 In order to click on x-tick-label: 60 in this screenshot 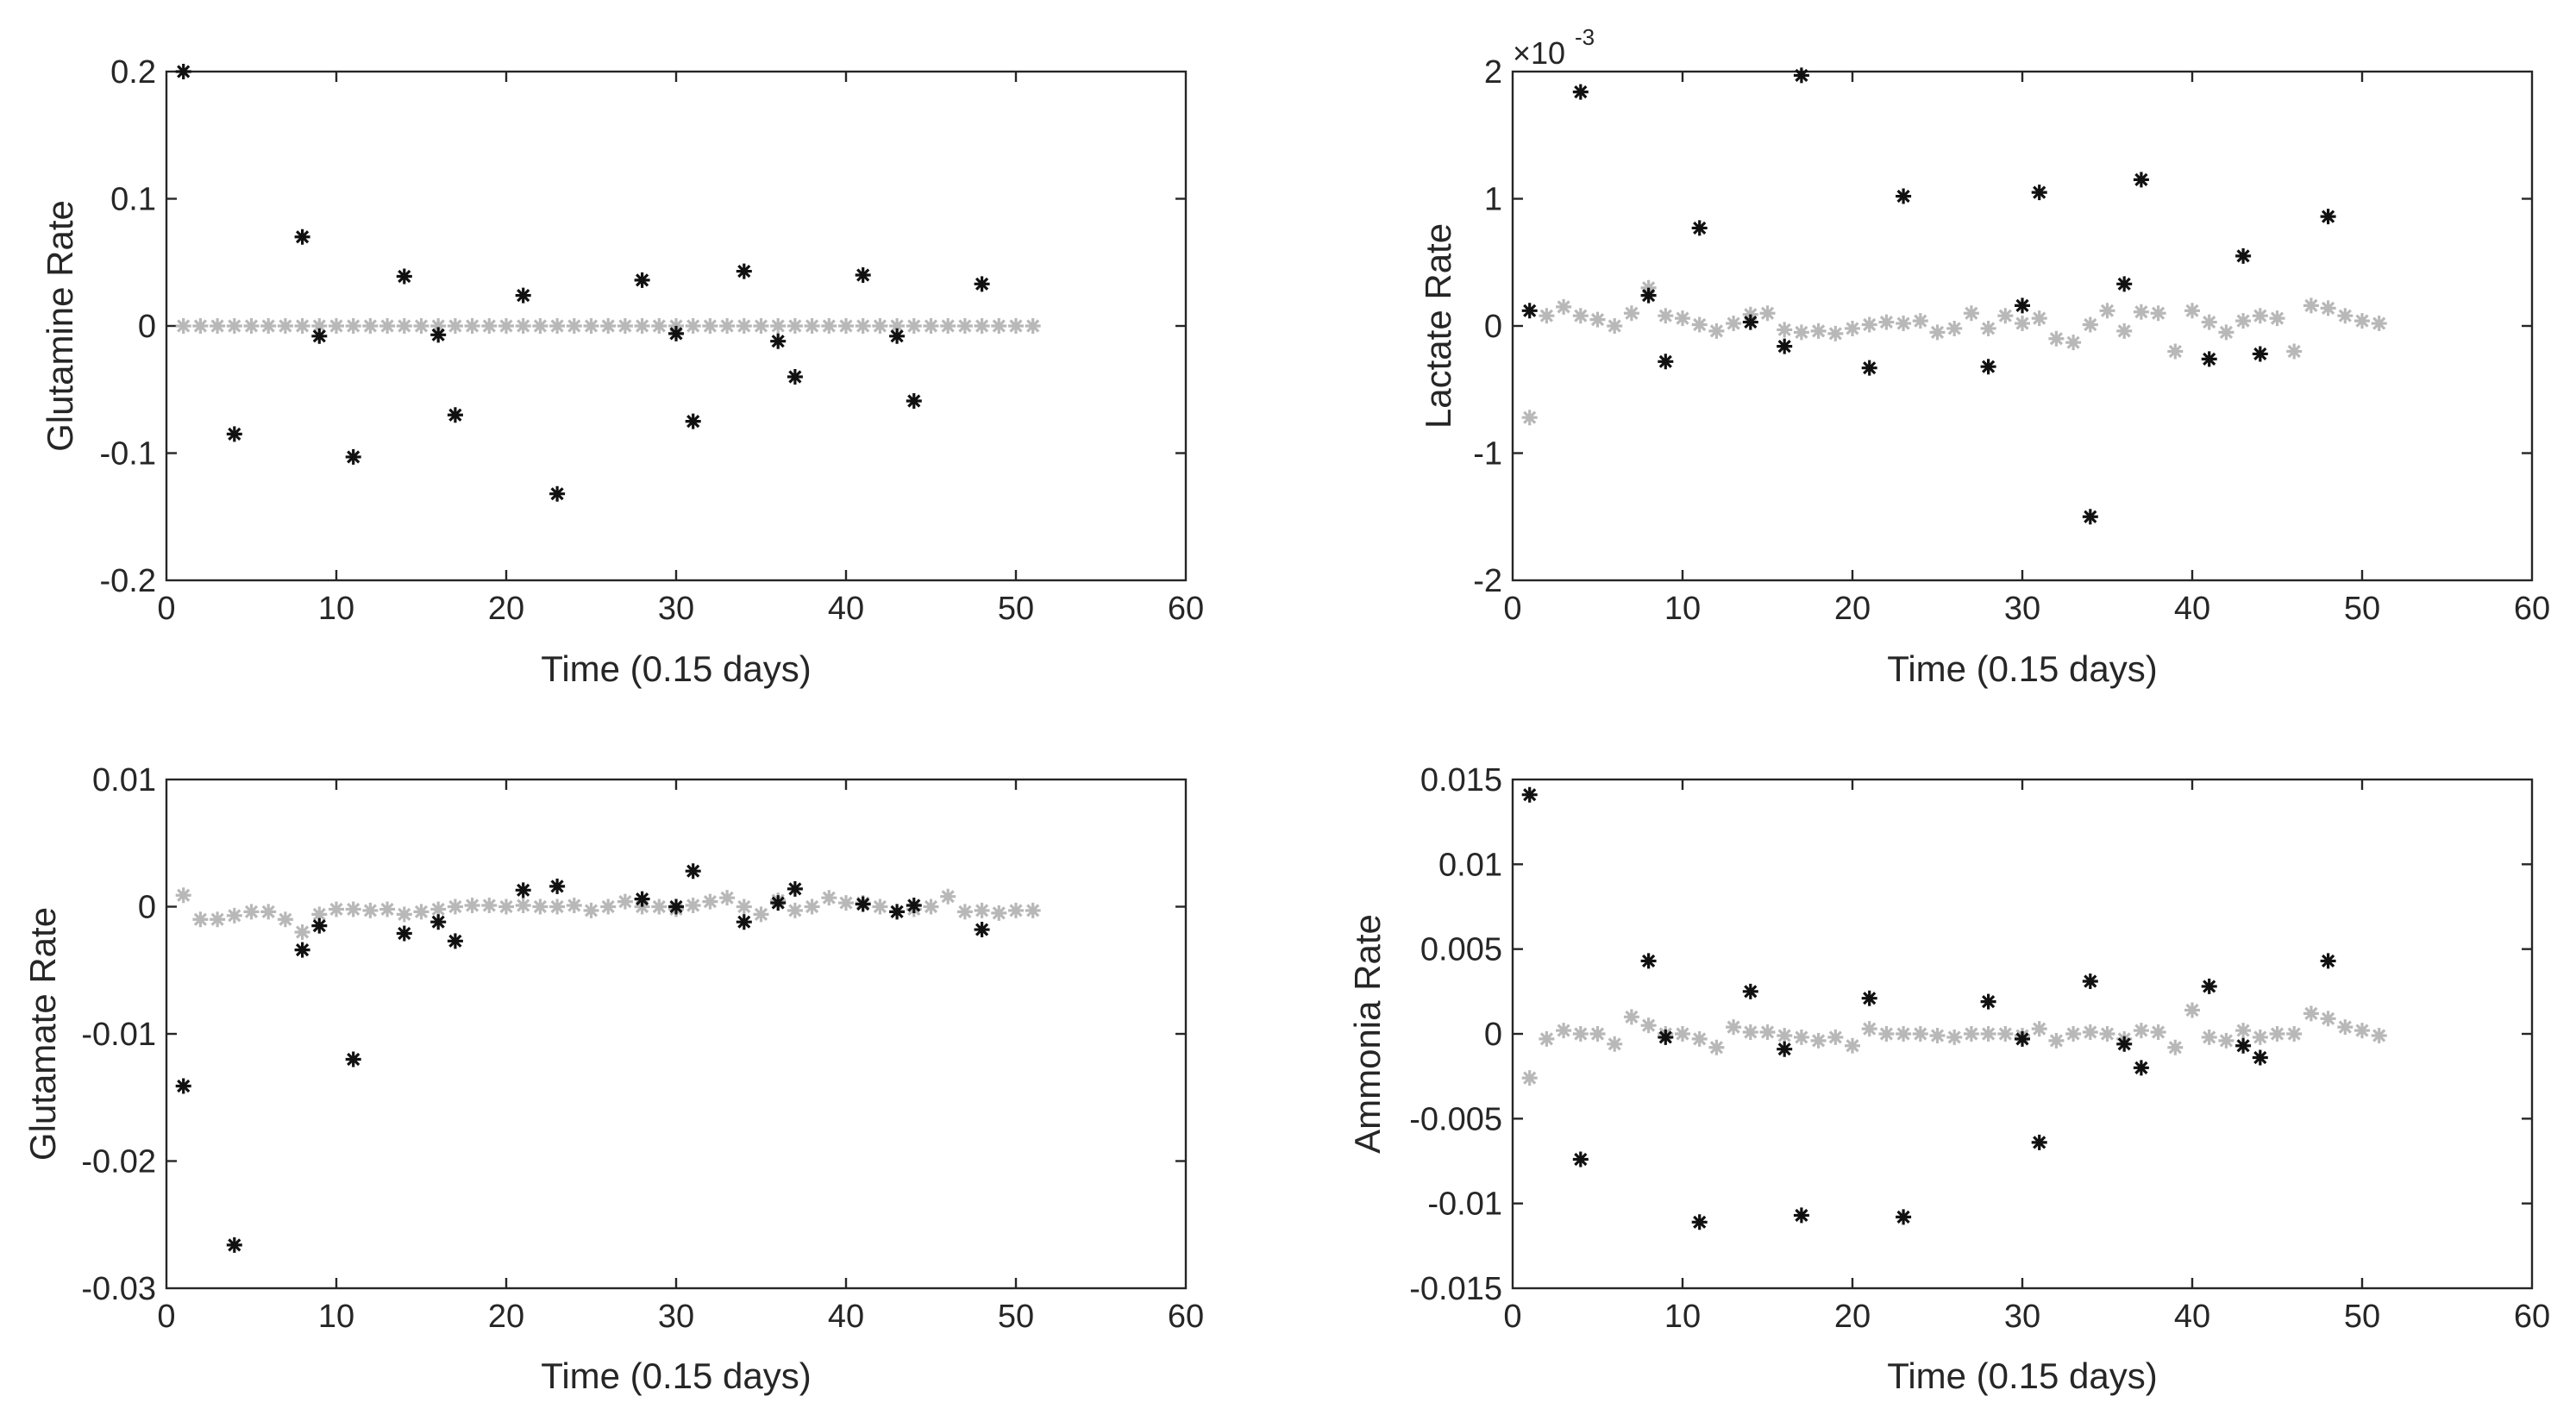, I will do `click(1186, 1317)`.